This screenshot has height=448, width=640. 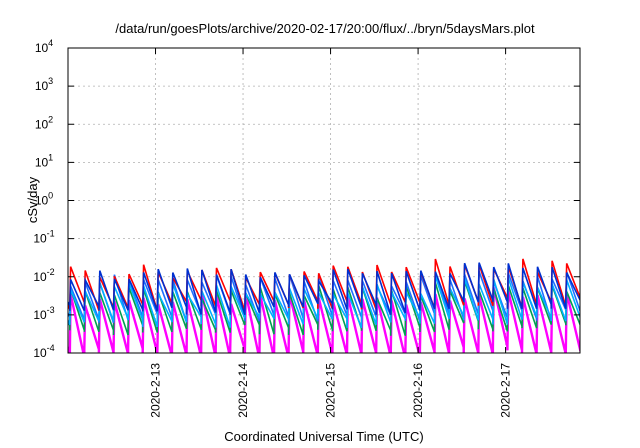 I want to click on y-tick-label: 10², so click(x=44, y=122).